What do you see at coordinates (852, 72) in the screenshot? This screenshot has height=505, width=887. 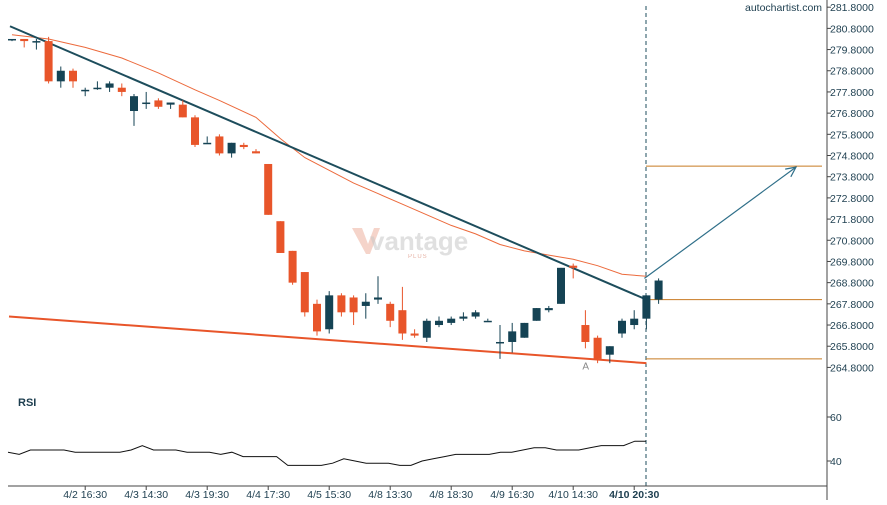 I see `price-tick-label: 278.8000` at bounding box center [852, 72].